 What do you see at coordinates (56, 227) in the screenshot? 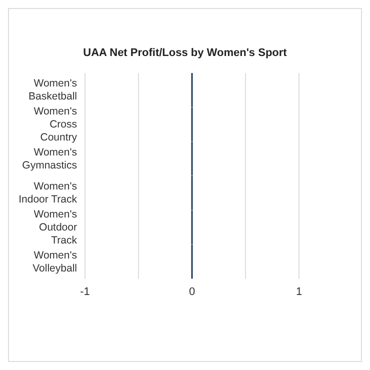
I see `y-tick-label: Women's Outdoor Track` at bounding box center [56, 227].